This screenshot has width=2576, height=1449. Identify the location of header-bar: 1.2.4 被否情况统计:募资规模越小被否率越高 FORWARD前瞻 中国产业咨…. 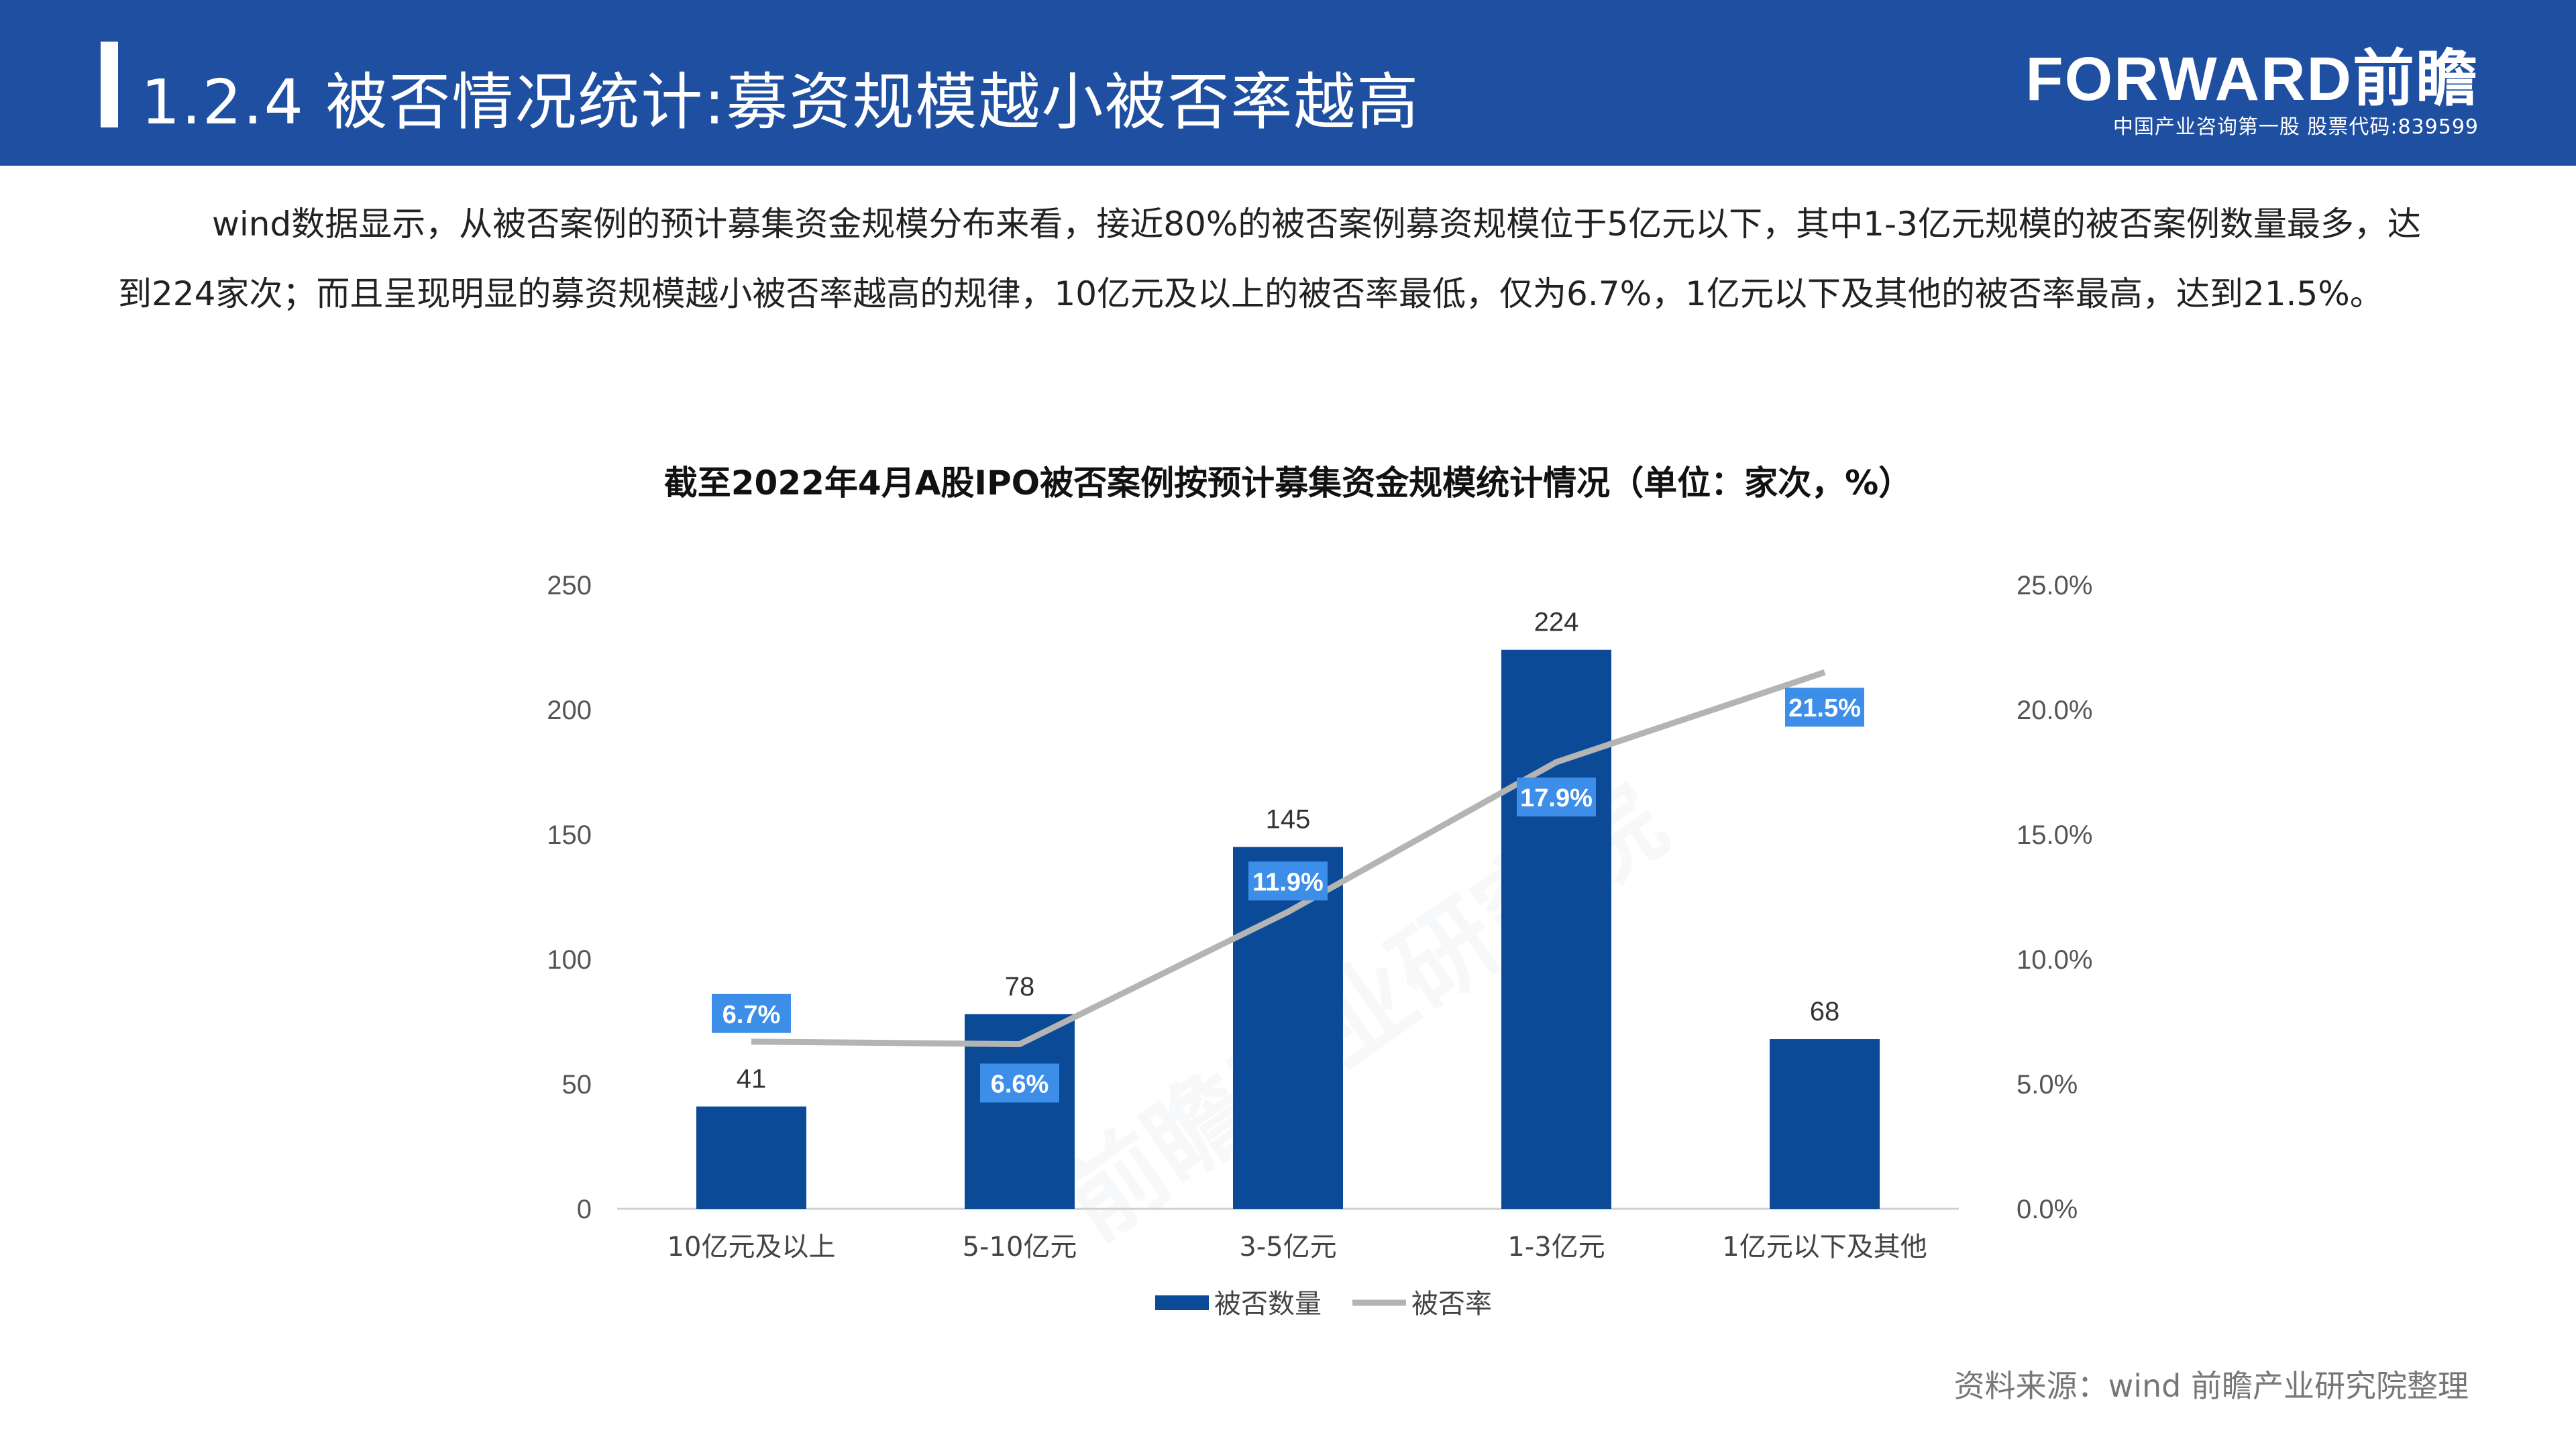
(1288, 83).